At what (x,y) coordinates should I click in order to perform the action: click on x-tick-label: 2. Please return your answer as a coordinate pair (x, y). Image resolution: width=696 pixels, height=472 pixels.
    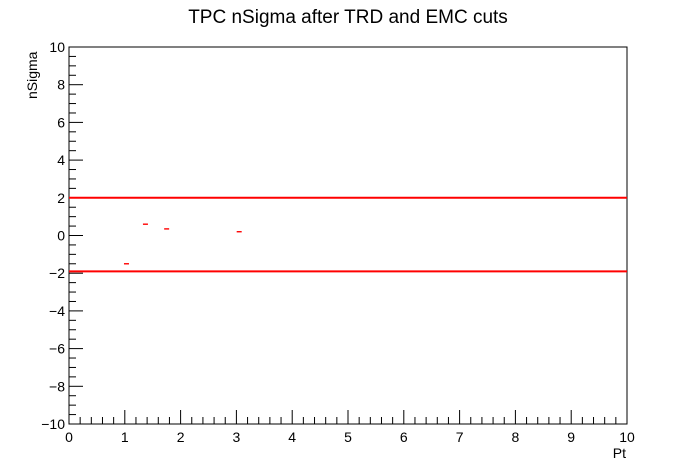
    Looking at the image, I should click on (181, 437).